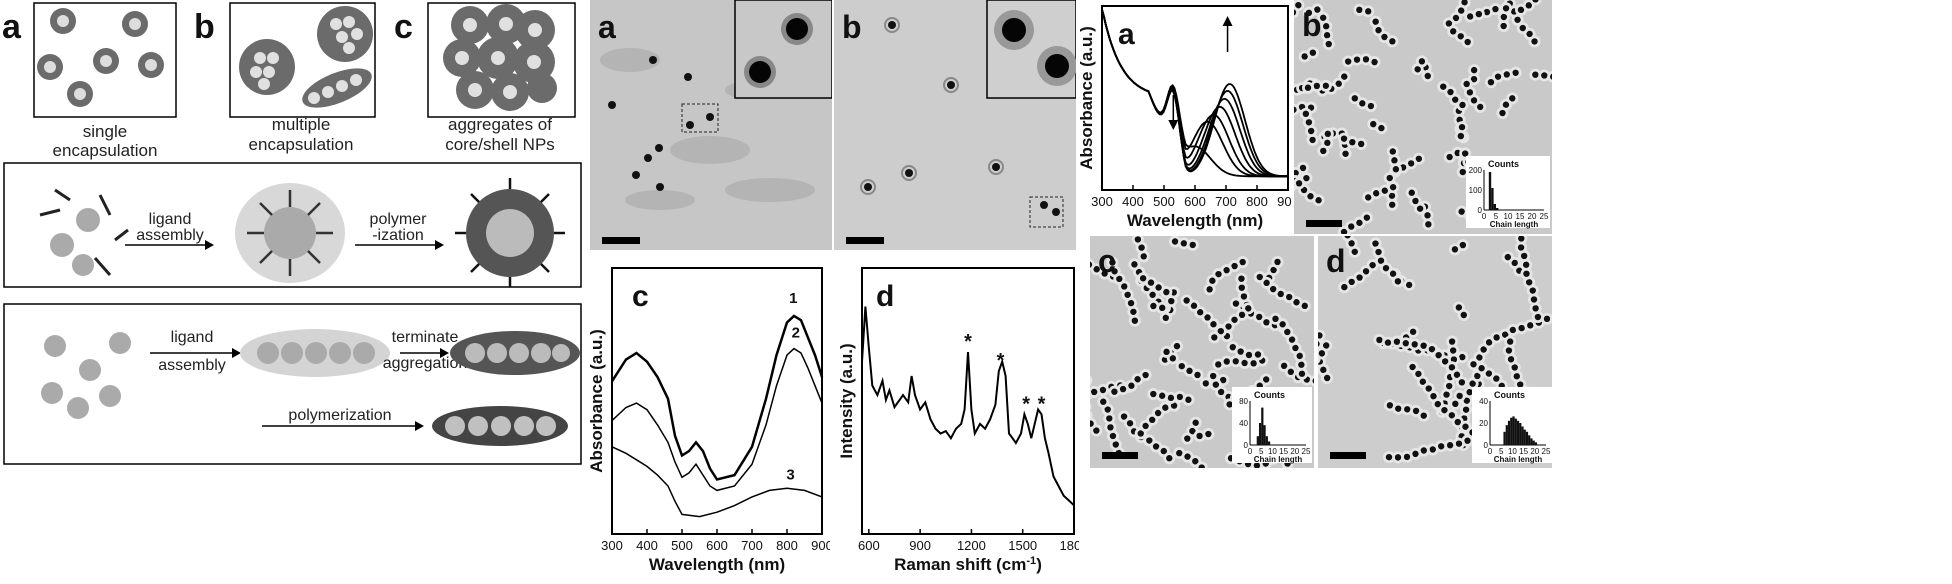 The height and width of the screenshot is (584, 1952). I want to click on histogram-ytick: 200, so click(1476, 170).